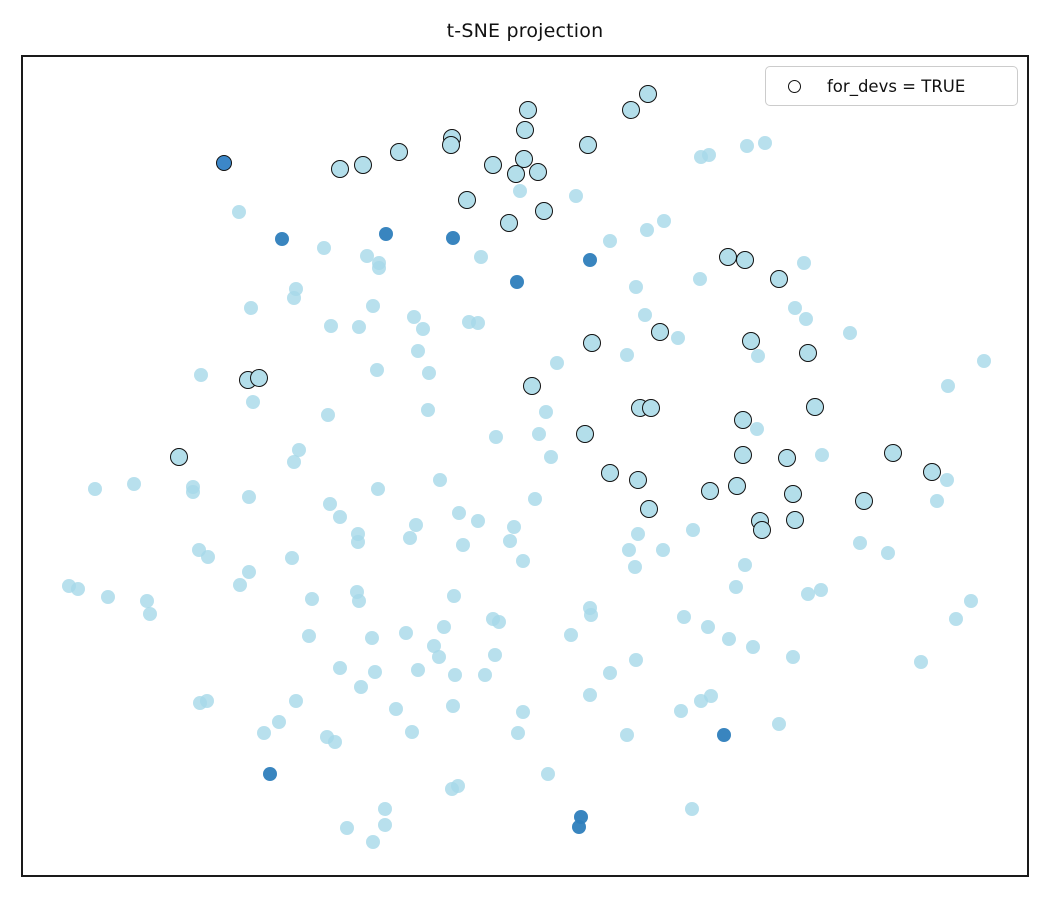 This screenshot has width=1050, height=900. I want to click on page-title: t-SNE projection, so click(525, 31).